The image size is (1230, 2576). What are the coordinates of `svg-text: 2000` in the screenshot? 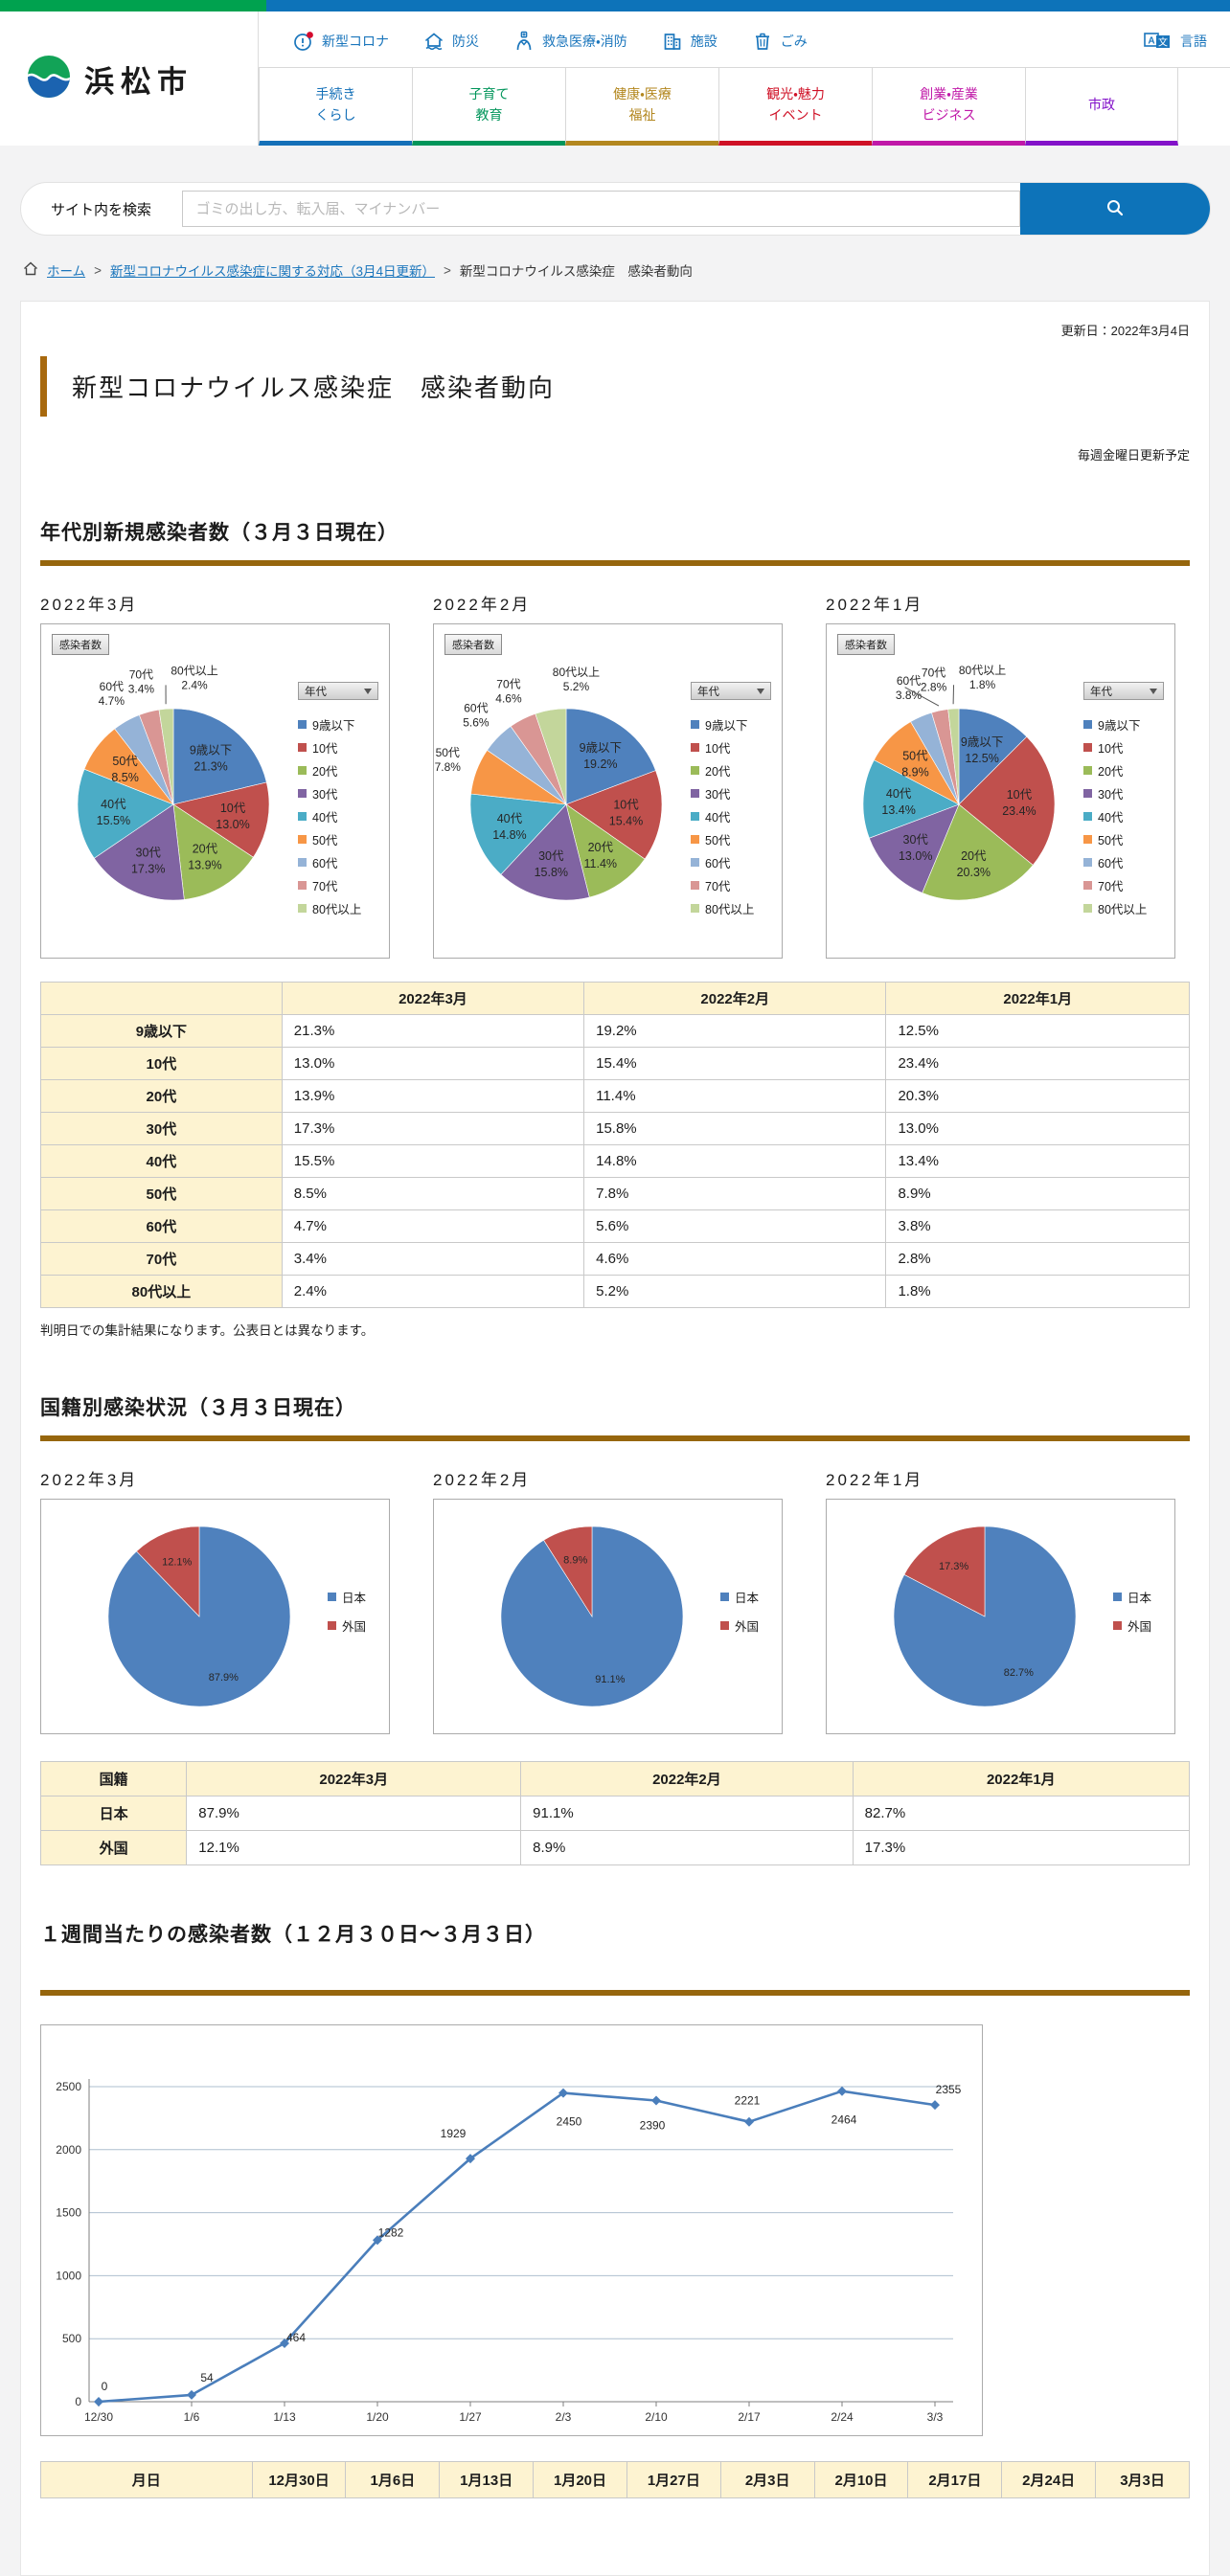 It's located at (69, 2150).